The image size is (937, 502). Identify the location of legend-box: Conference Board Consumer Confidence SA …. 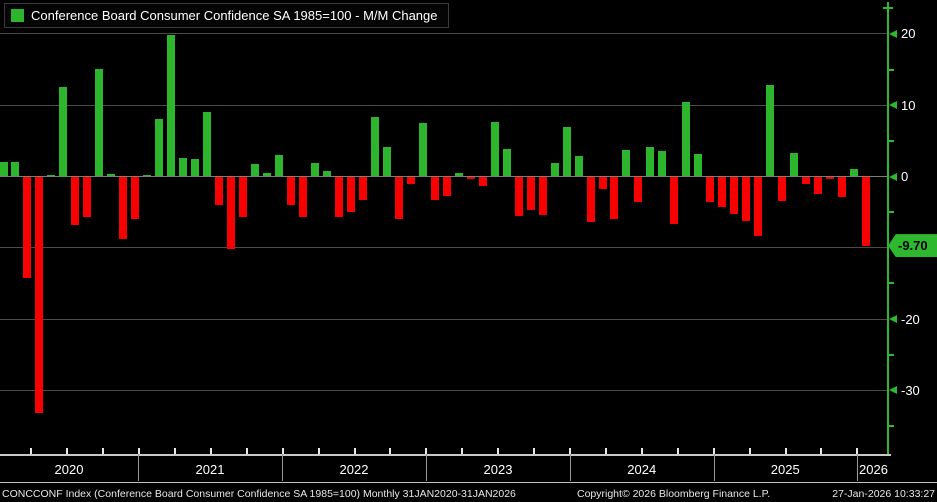
(226, 15).